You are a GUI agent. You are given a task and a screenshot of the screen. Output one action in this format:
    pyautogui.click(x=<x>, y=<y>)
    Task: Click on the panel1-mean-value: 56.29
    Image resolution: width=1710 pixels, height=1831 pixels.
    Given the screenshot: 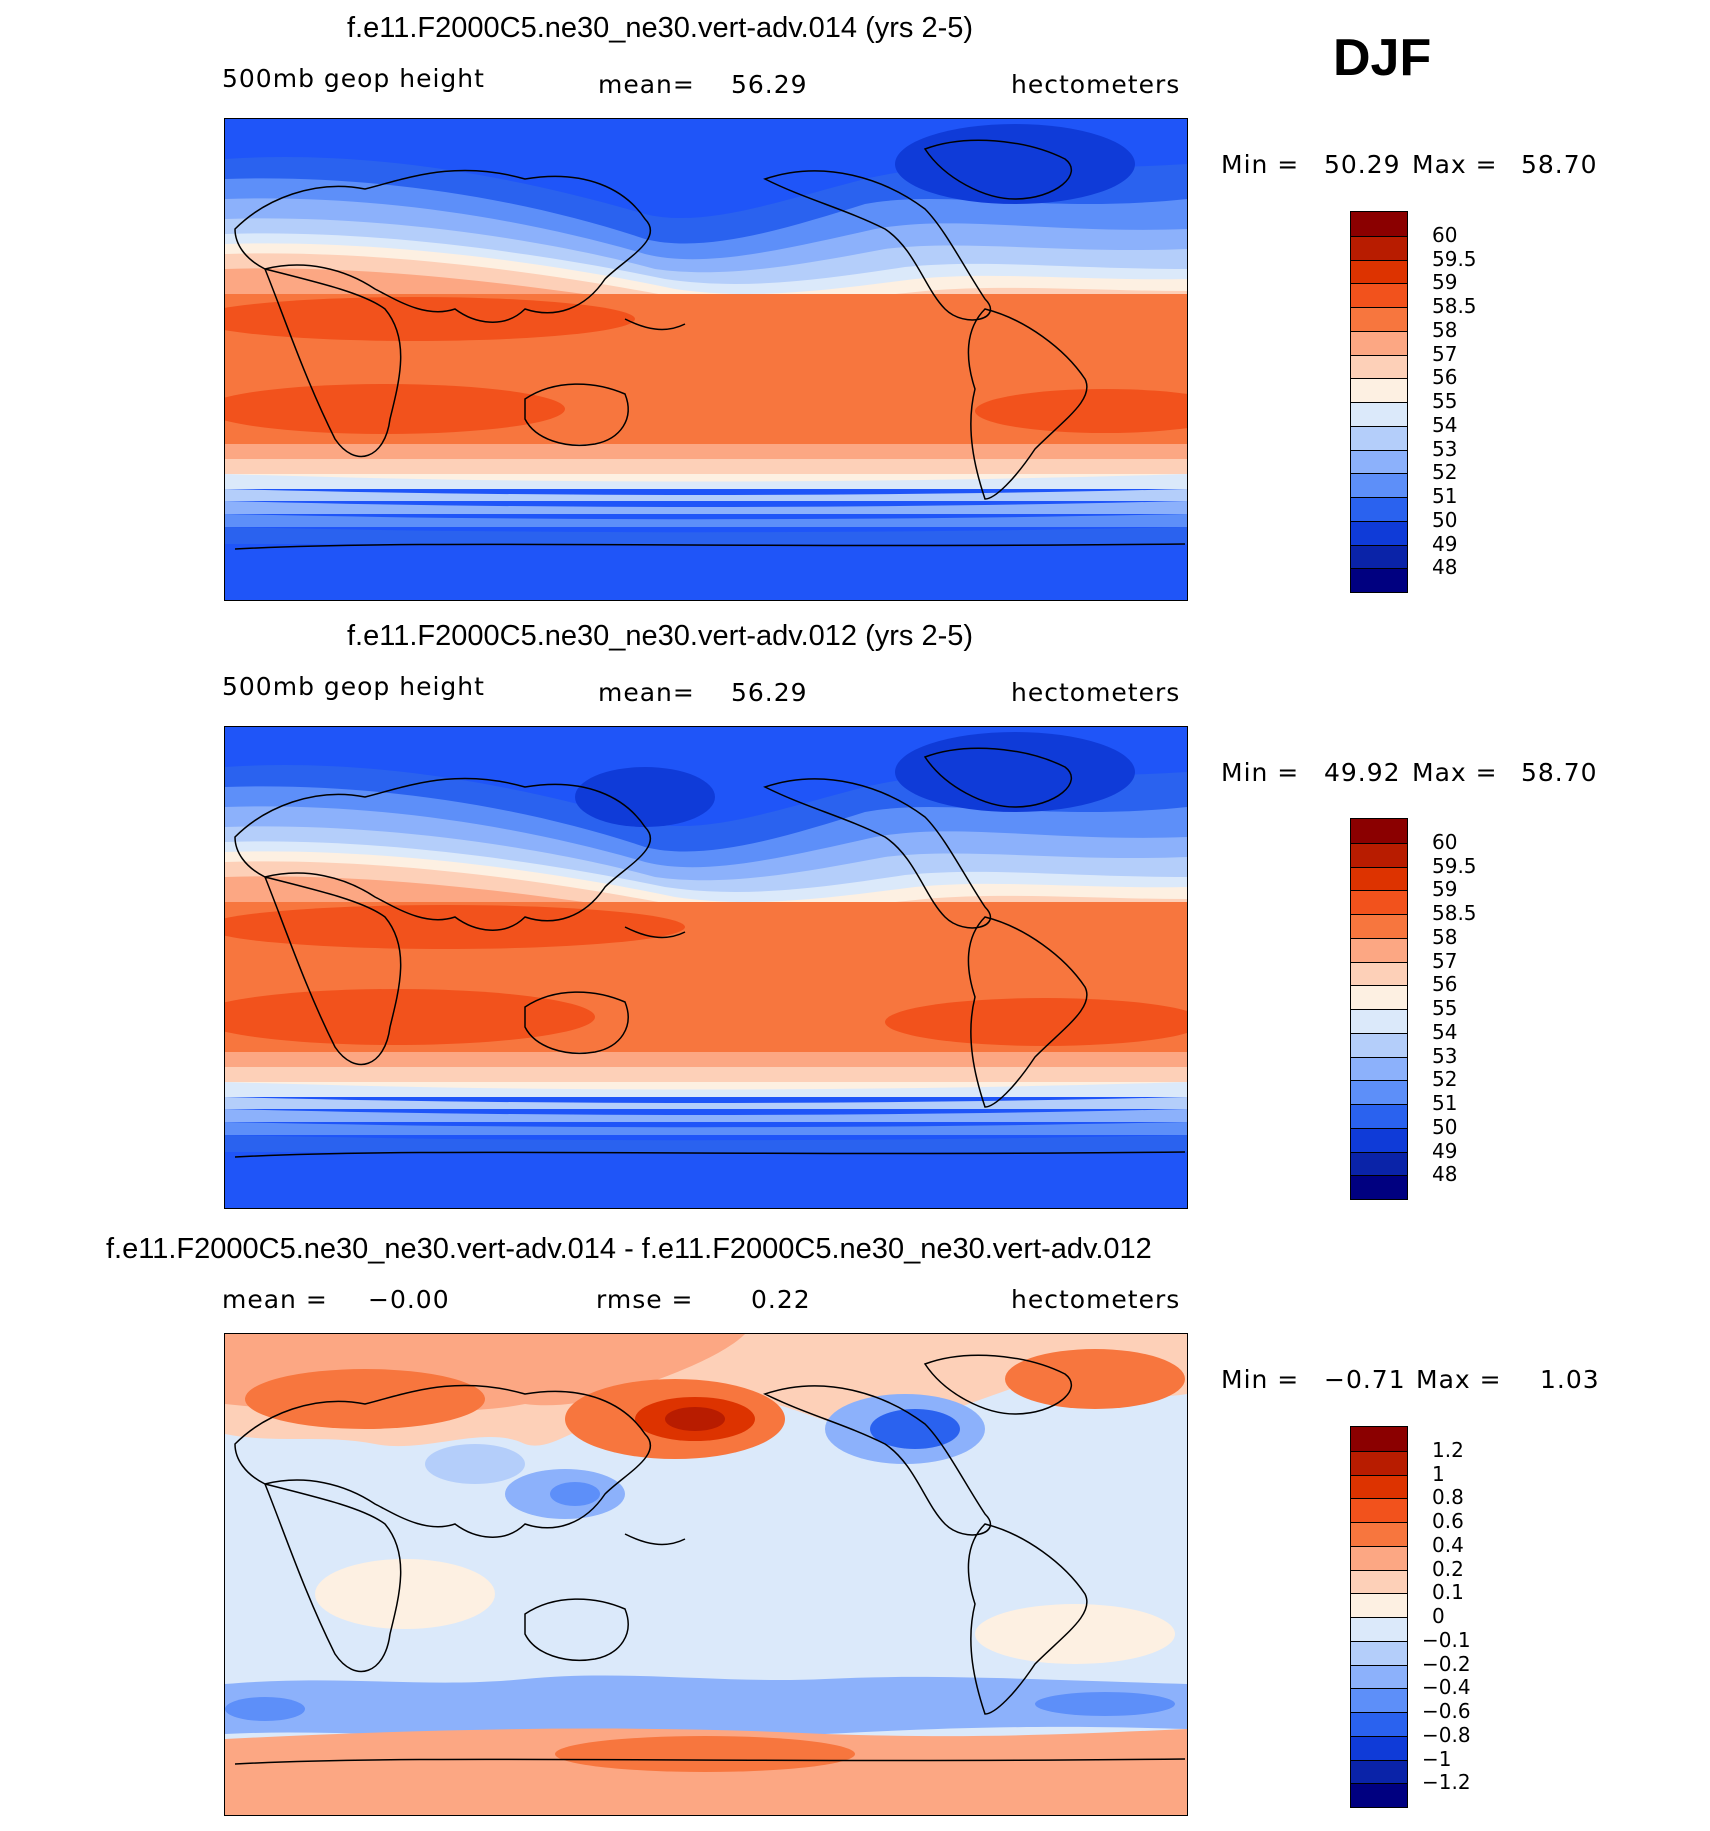 What is the action you would take?
    pyautogui.click(x=769, y=84)
    